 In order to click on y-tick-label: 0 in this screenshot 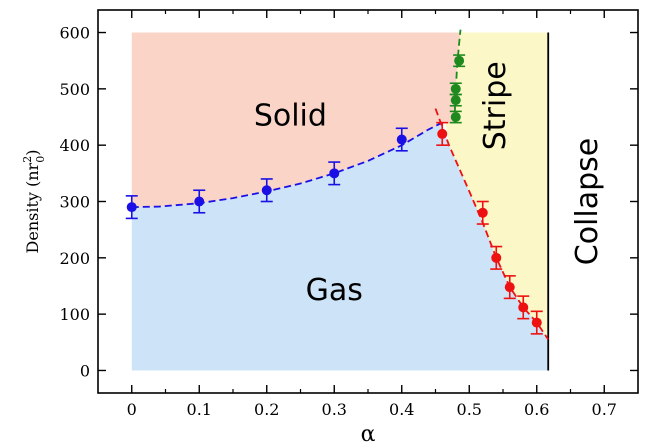, I will do `click(85, 370)`.